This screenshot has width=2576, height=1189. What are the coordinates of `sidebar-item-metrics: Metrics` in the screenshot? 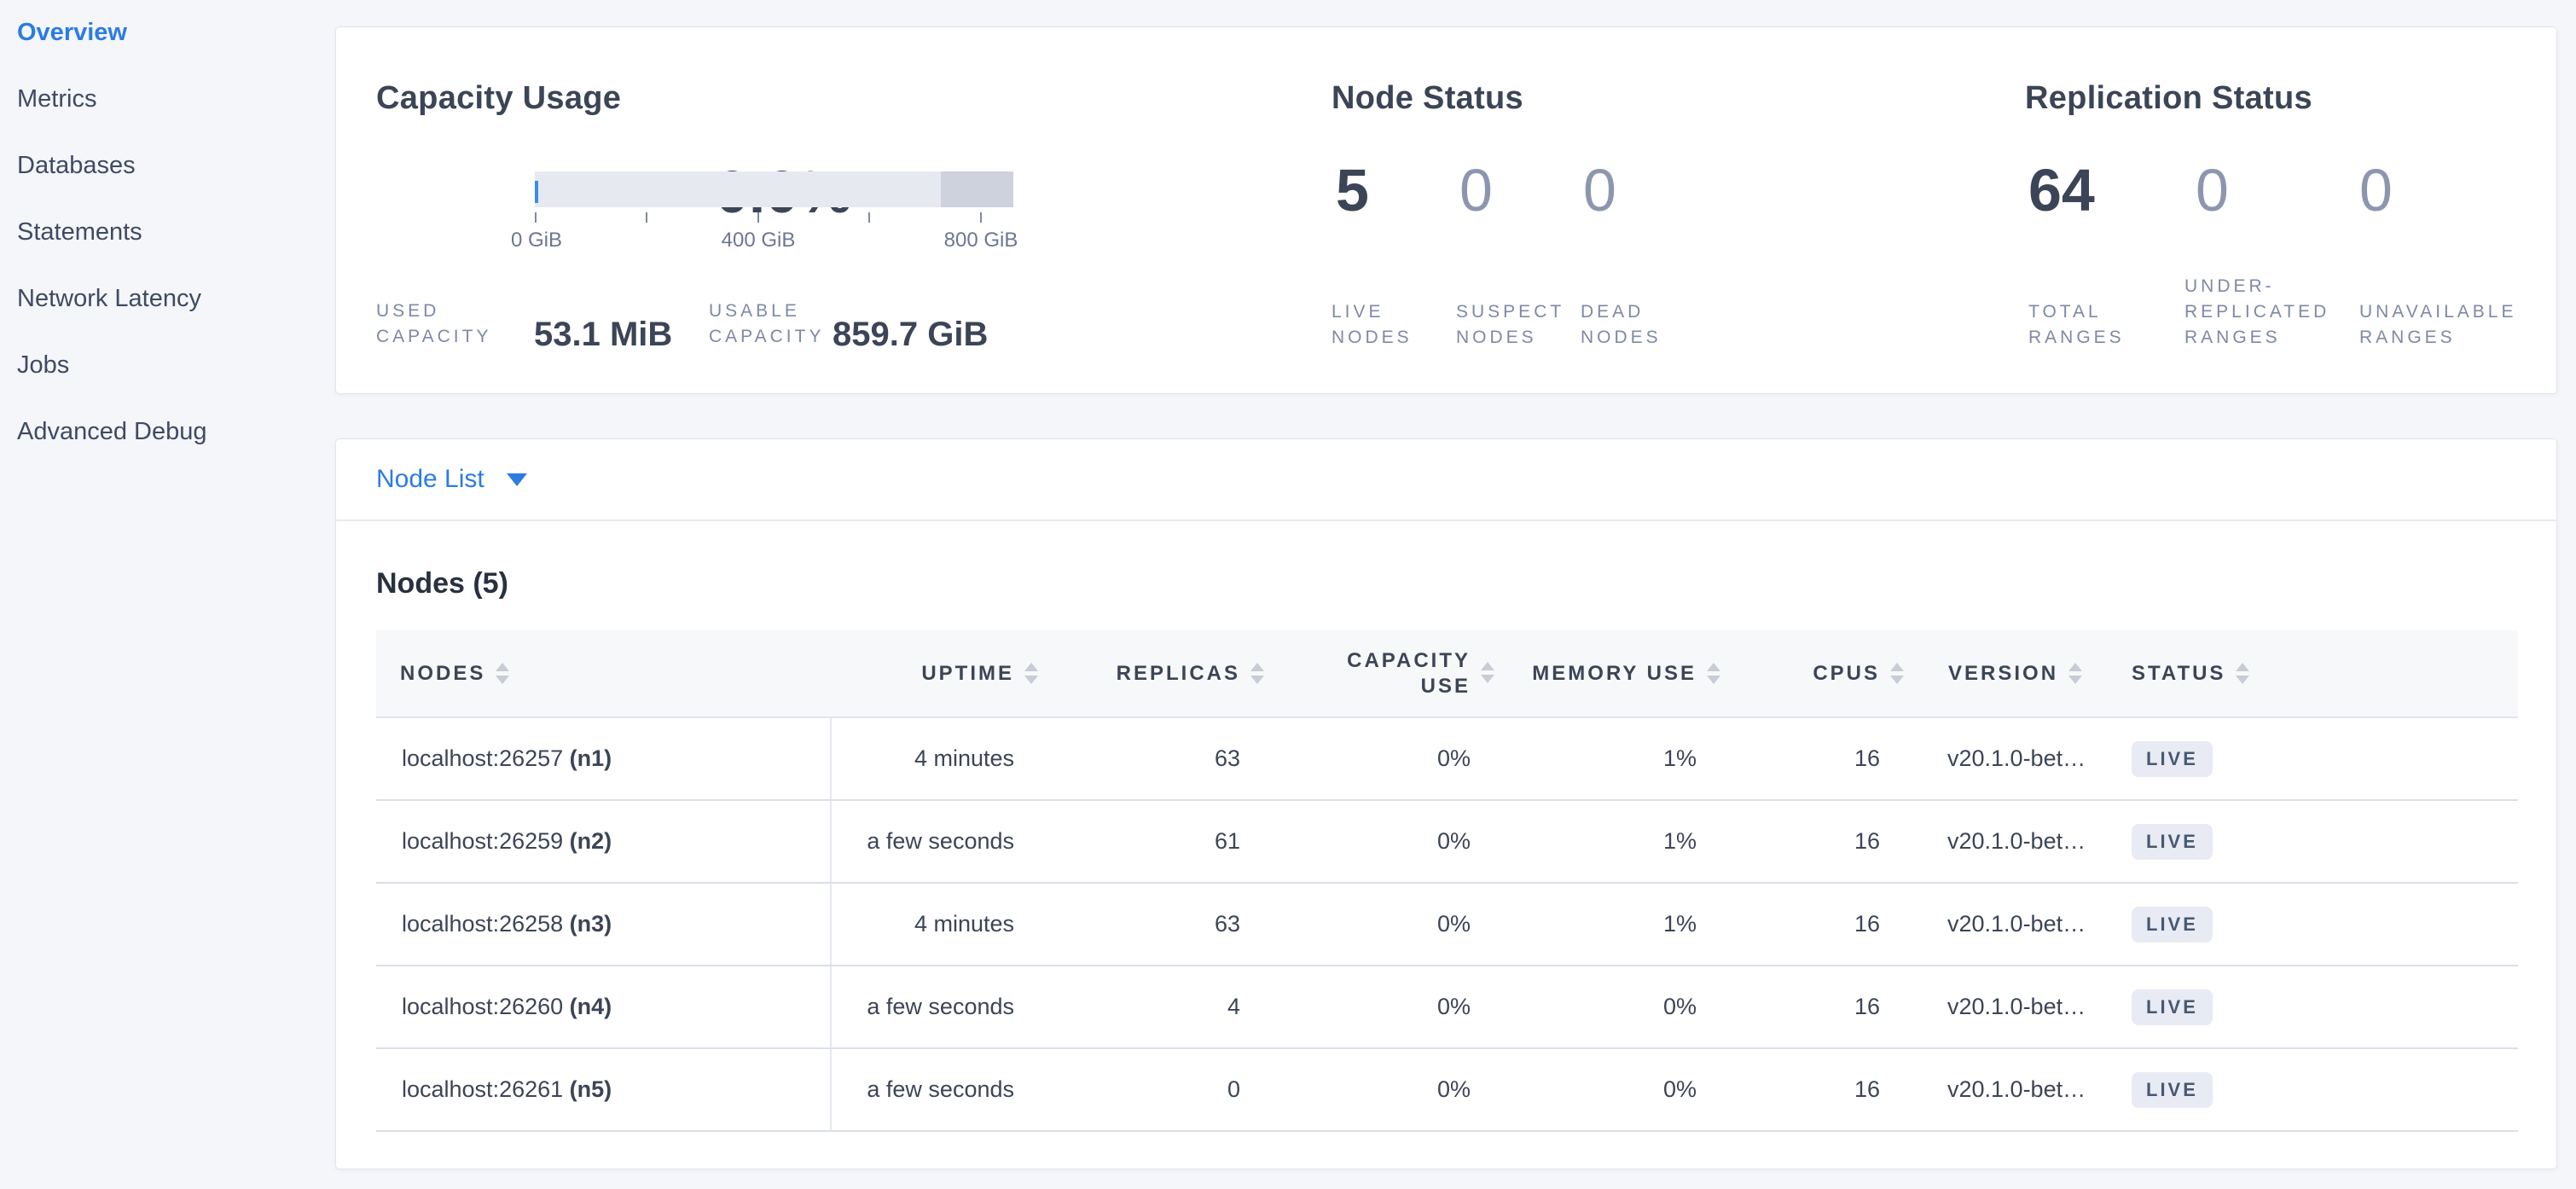 It's located at (57, 98).